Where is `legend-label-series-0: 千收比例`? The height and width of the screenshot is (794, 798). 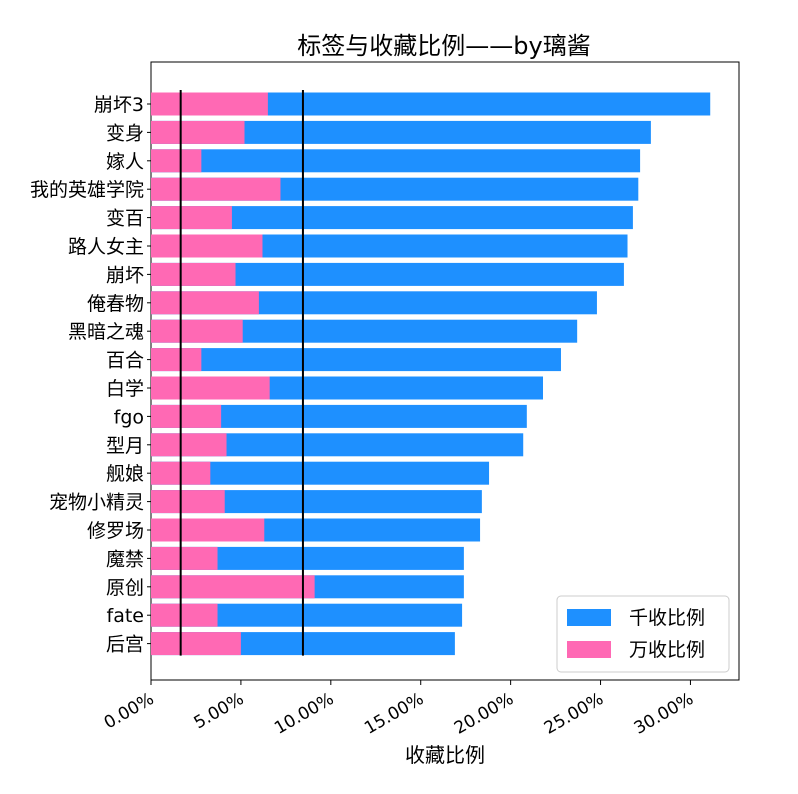 legend-label-series-0: 千收比例 is located at coordinates (667, 618).